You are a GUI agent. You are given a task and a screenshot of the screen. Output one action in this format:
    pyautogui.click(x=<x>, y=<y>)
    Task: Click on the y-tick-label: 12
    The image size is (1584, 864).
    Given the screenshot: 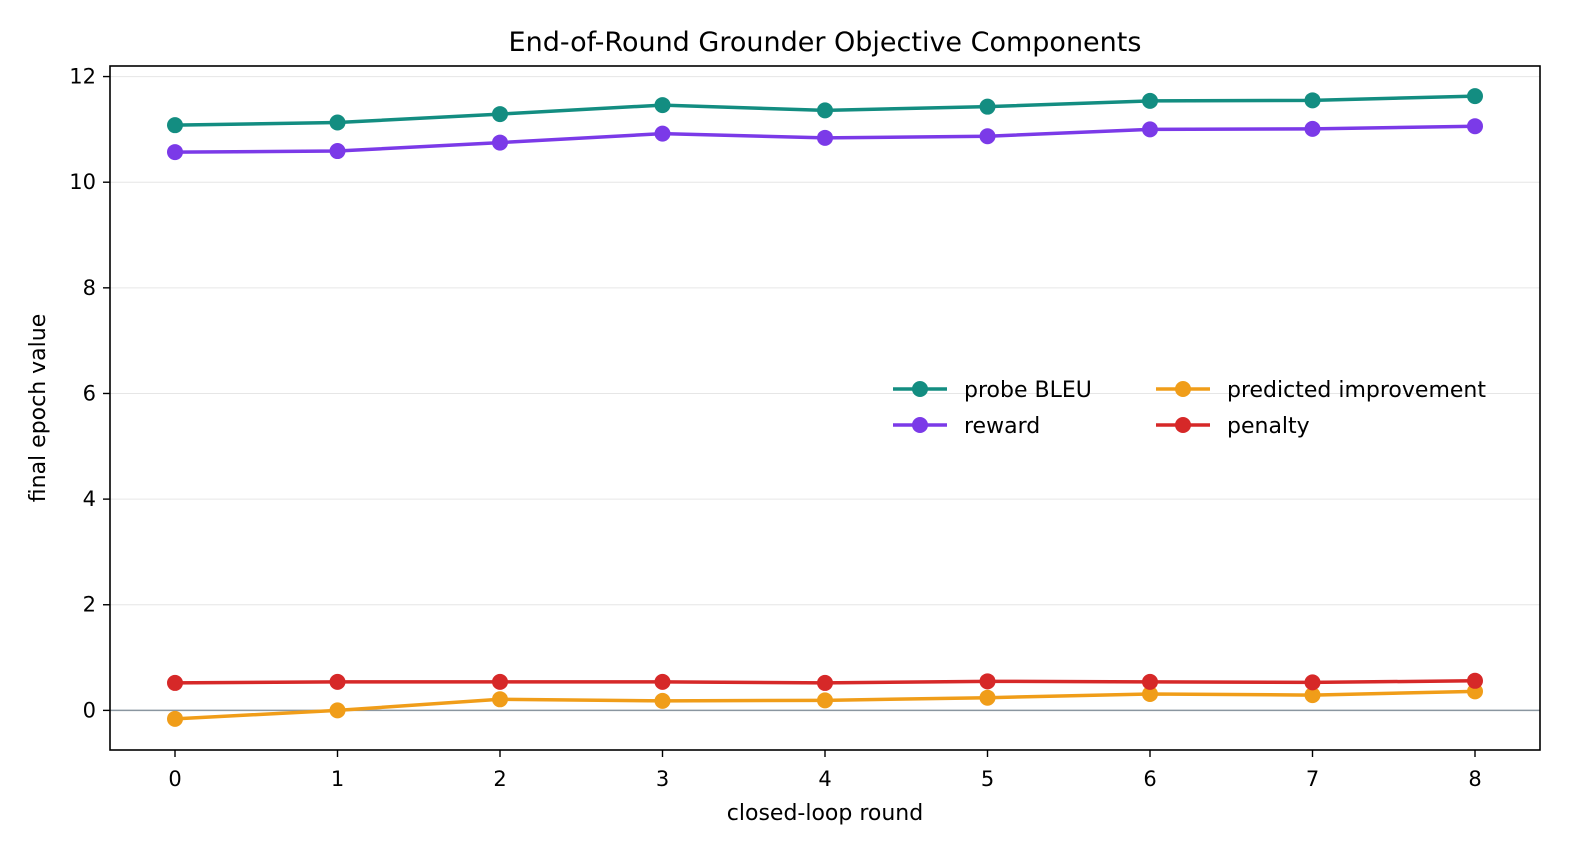 What is the action you would take?
    pyautogui.click(x=82, y=77)
    